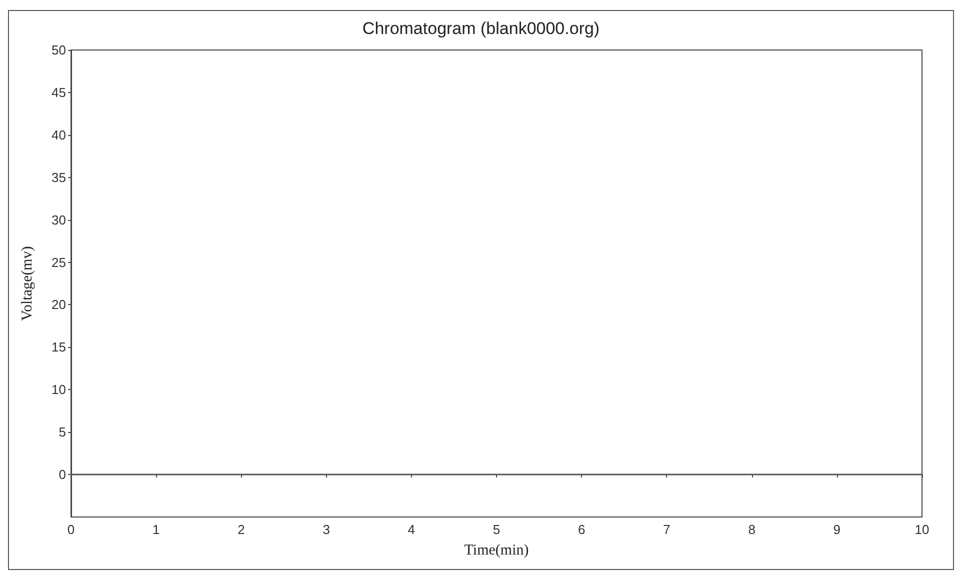 This screenshot has width=964, height=573. Describe the element at coordinates (666, 529) in the screenshot. I see `x-tick-label: 7` at that location.